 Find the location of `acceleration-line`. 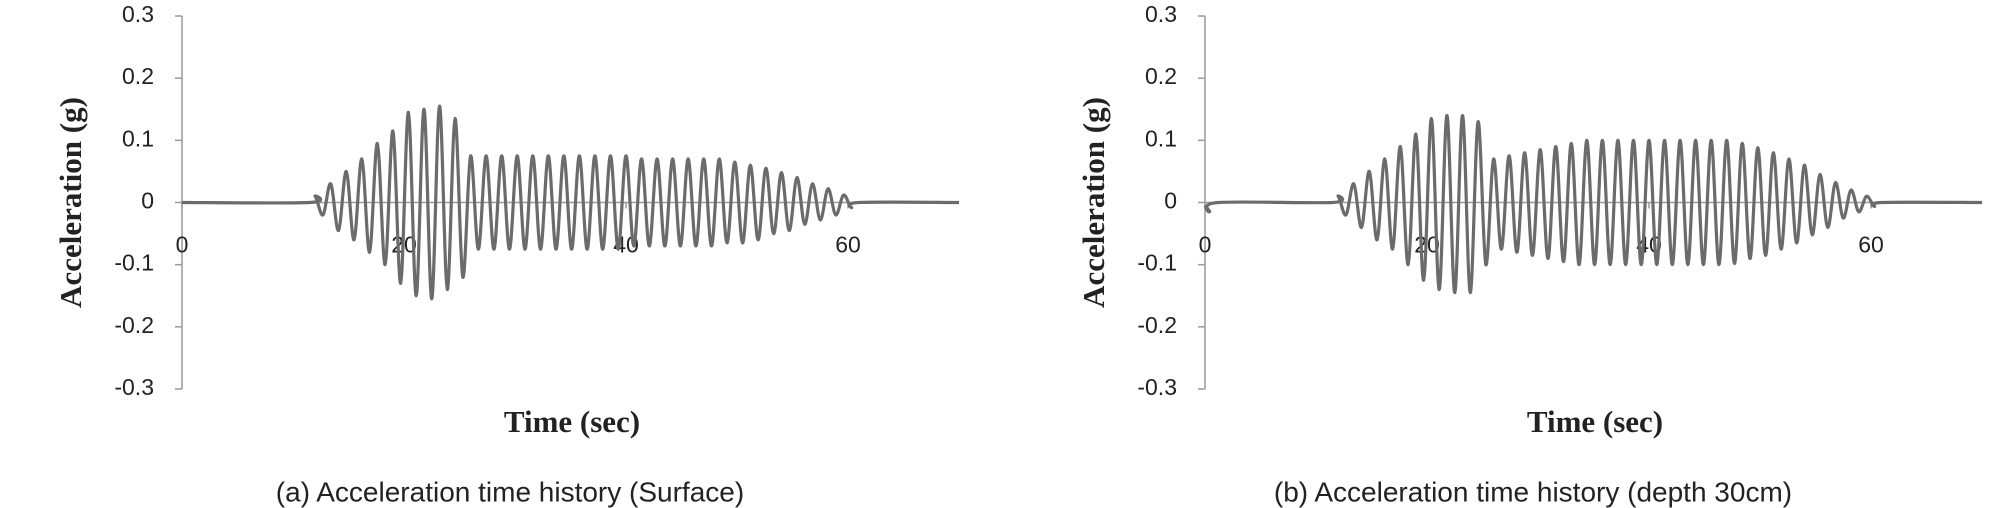

acceleration-line is located at coordinates (1593, 204).